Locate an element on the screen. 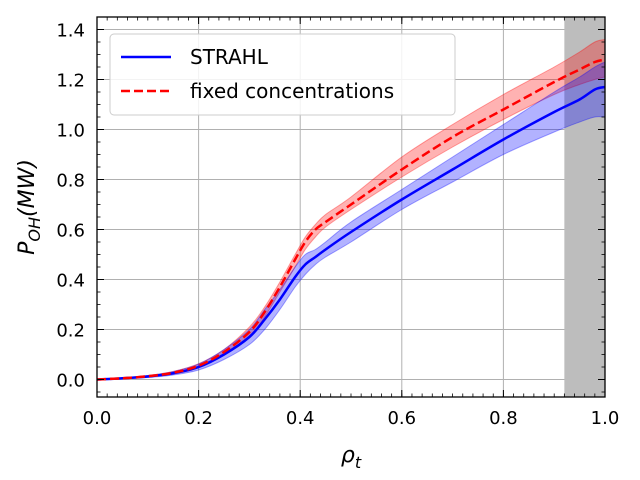  y-tick-label: 0.2 is located at coordinates (70, 331).